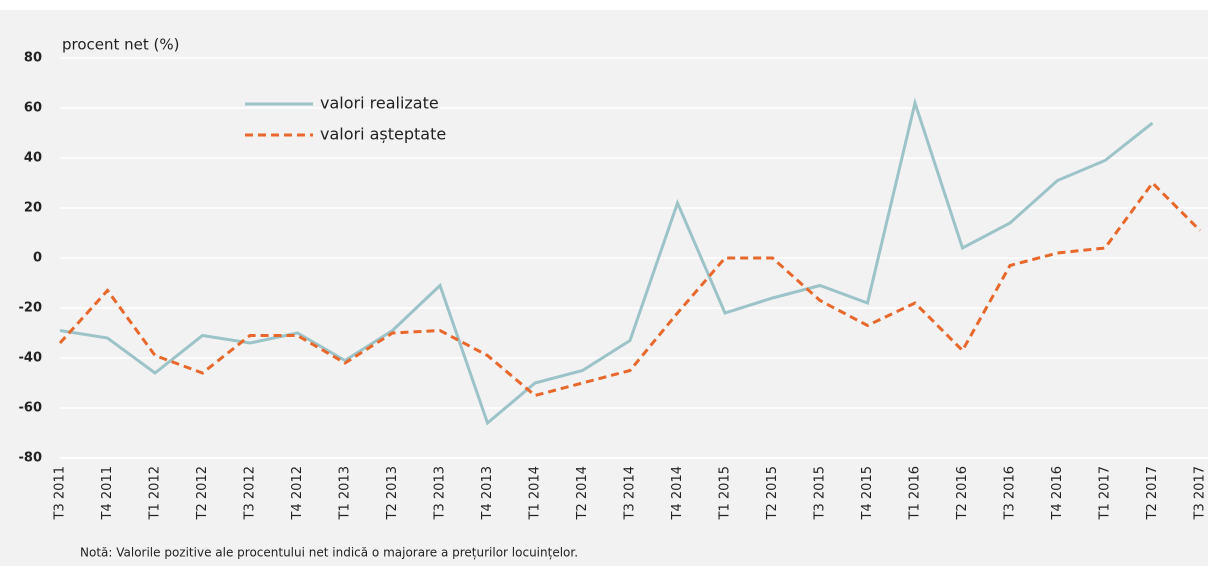  What do you see at coordinates (37, 258) in the screenshot?
I see `y-tick-label: 0` at bounding box center [37, 258].